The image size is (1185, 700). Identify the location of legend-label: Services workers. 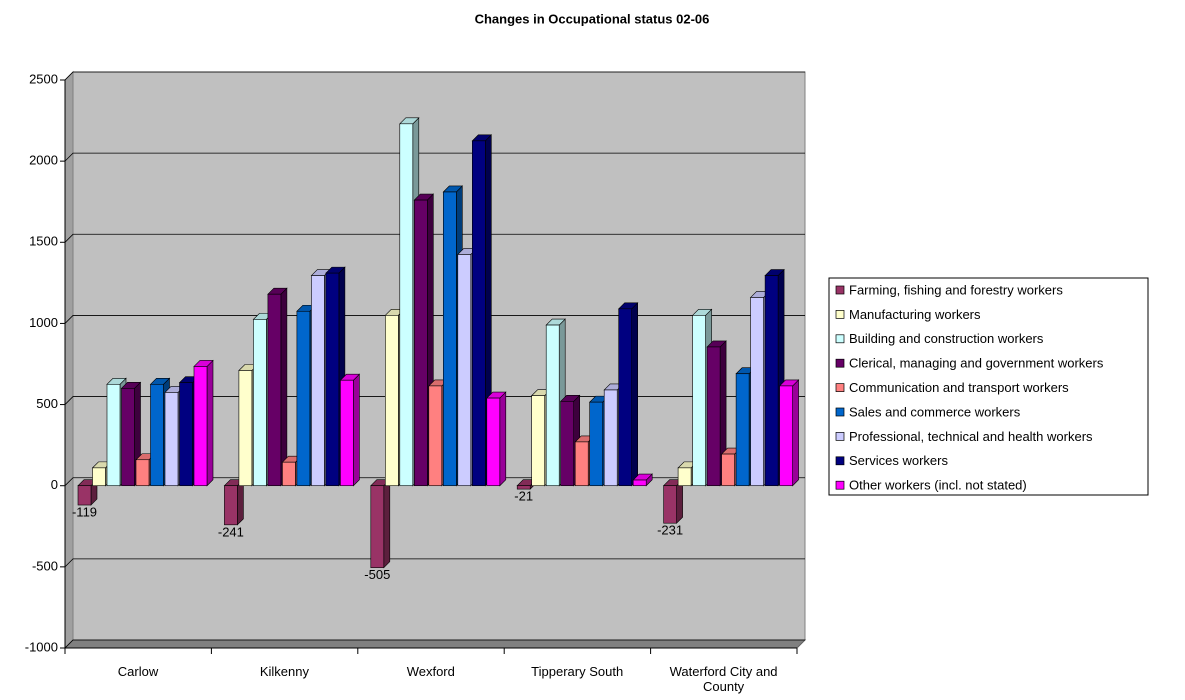
(898, 460).